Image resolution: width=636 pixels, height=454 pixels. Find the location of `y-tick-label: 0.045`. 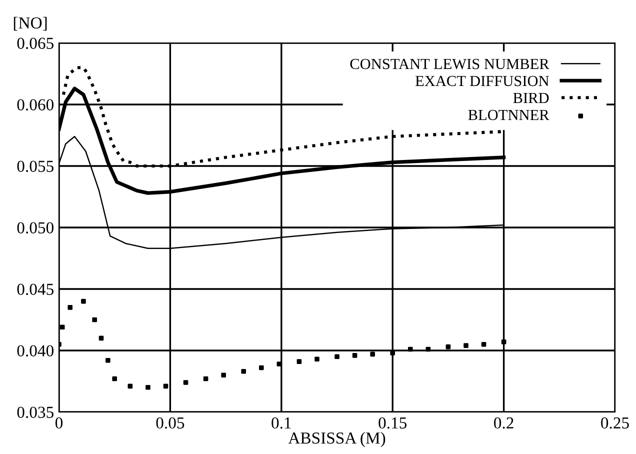

y-tick-label: 0.045 is located at coordinates (35, 290).